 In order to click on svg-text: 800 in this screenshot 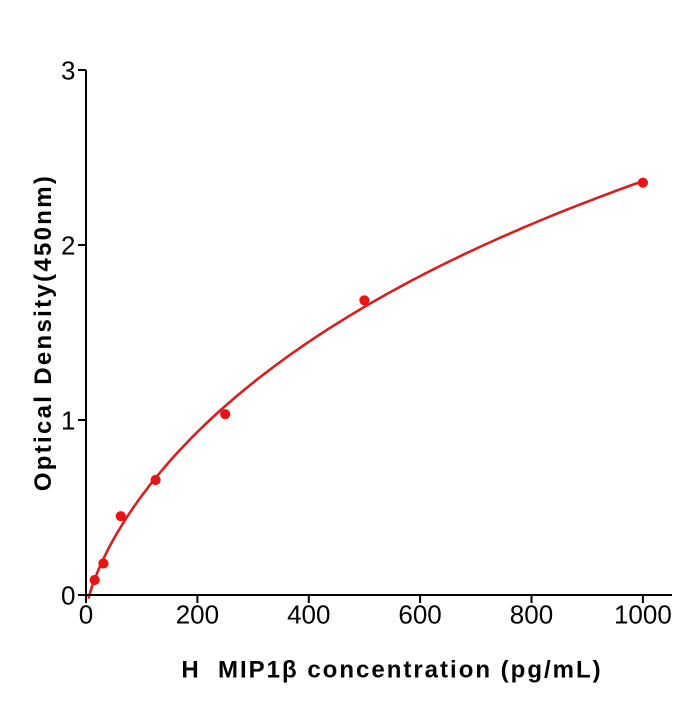, I will do `click(531, 615)`.